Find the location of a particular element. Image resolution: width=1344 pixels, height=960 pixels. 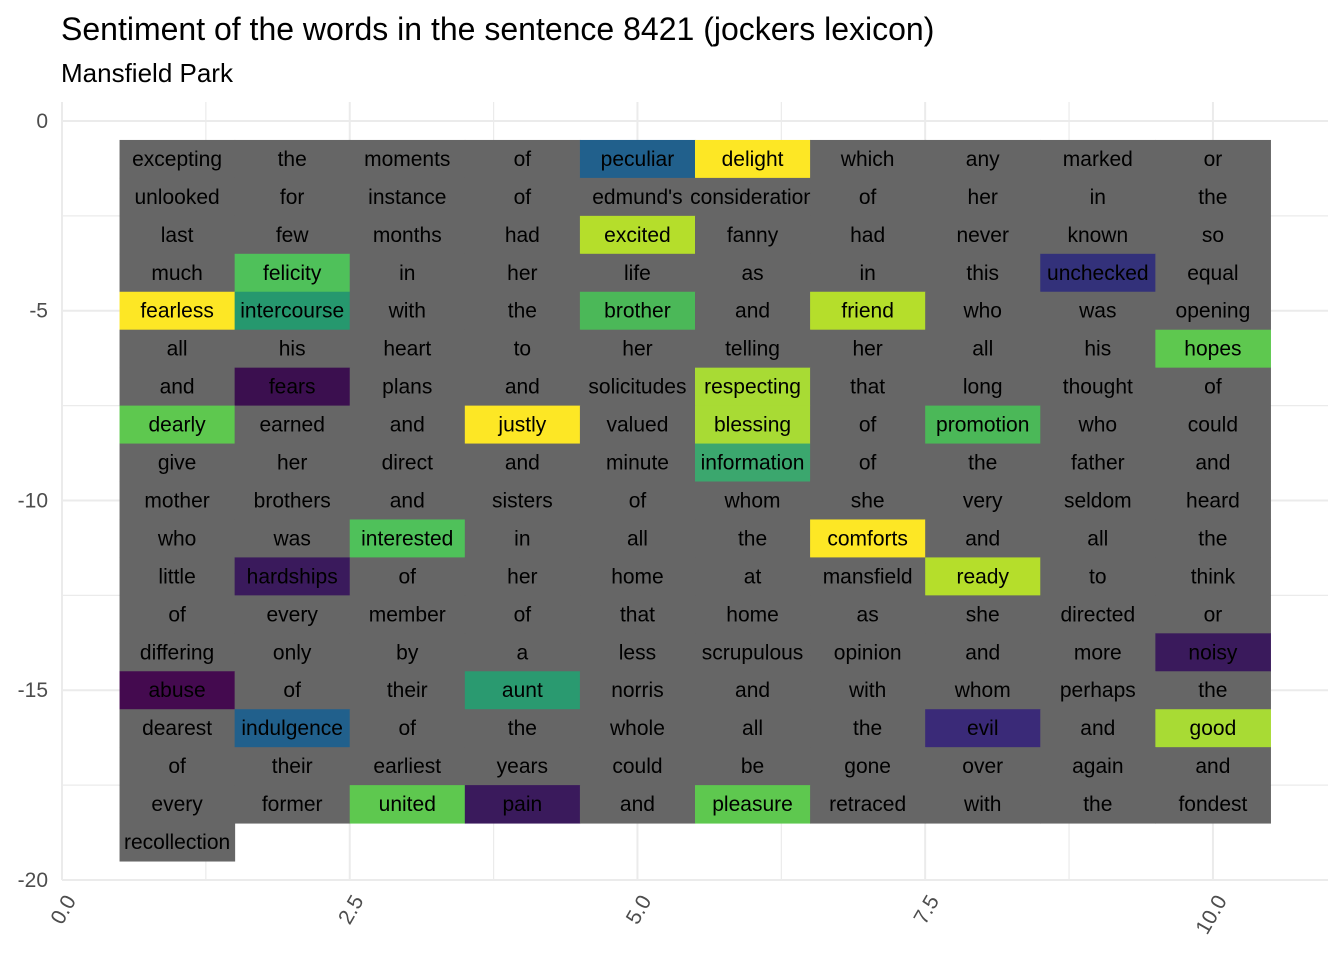

word-tile: think is located at coordinates (1213, 576).